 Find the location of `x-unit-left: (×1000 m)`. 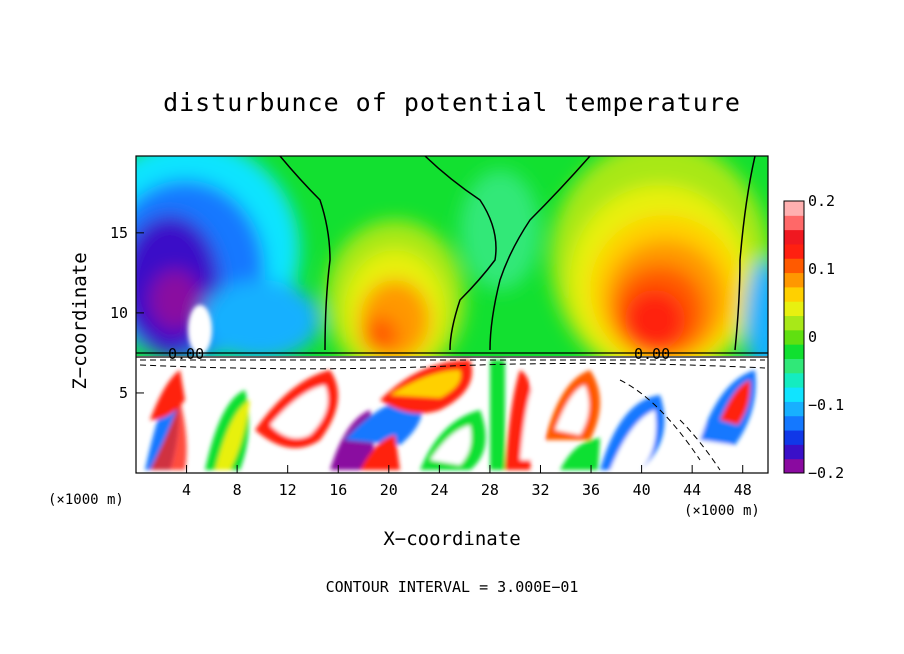

x-unit-left: (×1000 m) is located at coordinates (86, 500).